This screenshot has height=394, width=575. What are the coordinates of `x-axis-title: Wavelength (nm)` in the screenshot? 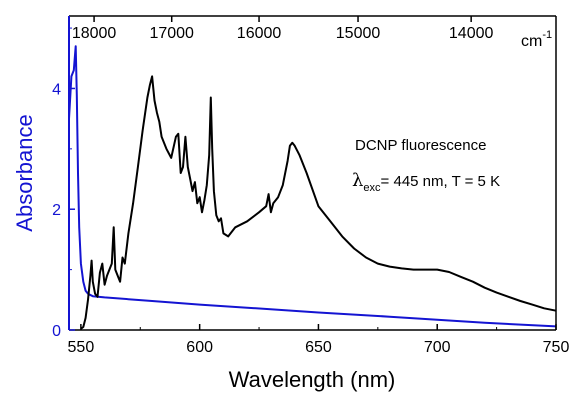 It's located at (312, 379).